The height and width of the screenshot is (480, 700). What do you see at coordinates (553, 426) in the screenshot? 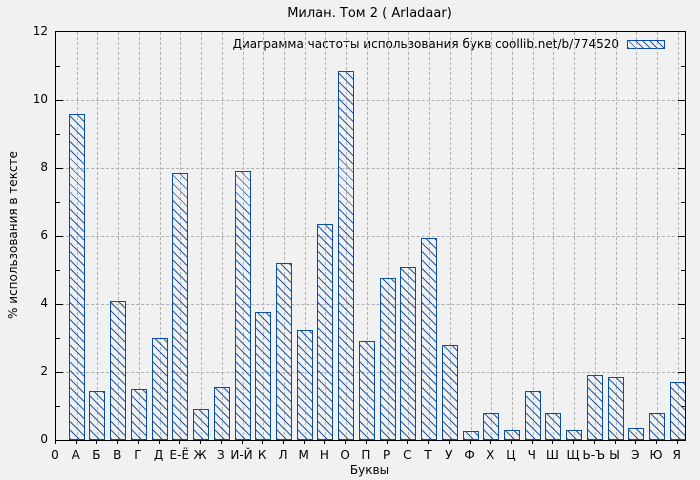
I see `bar-Ш` at bounding box center [553, 426].